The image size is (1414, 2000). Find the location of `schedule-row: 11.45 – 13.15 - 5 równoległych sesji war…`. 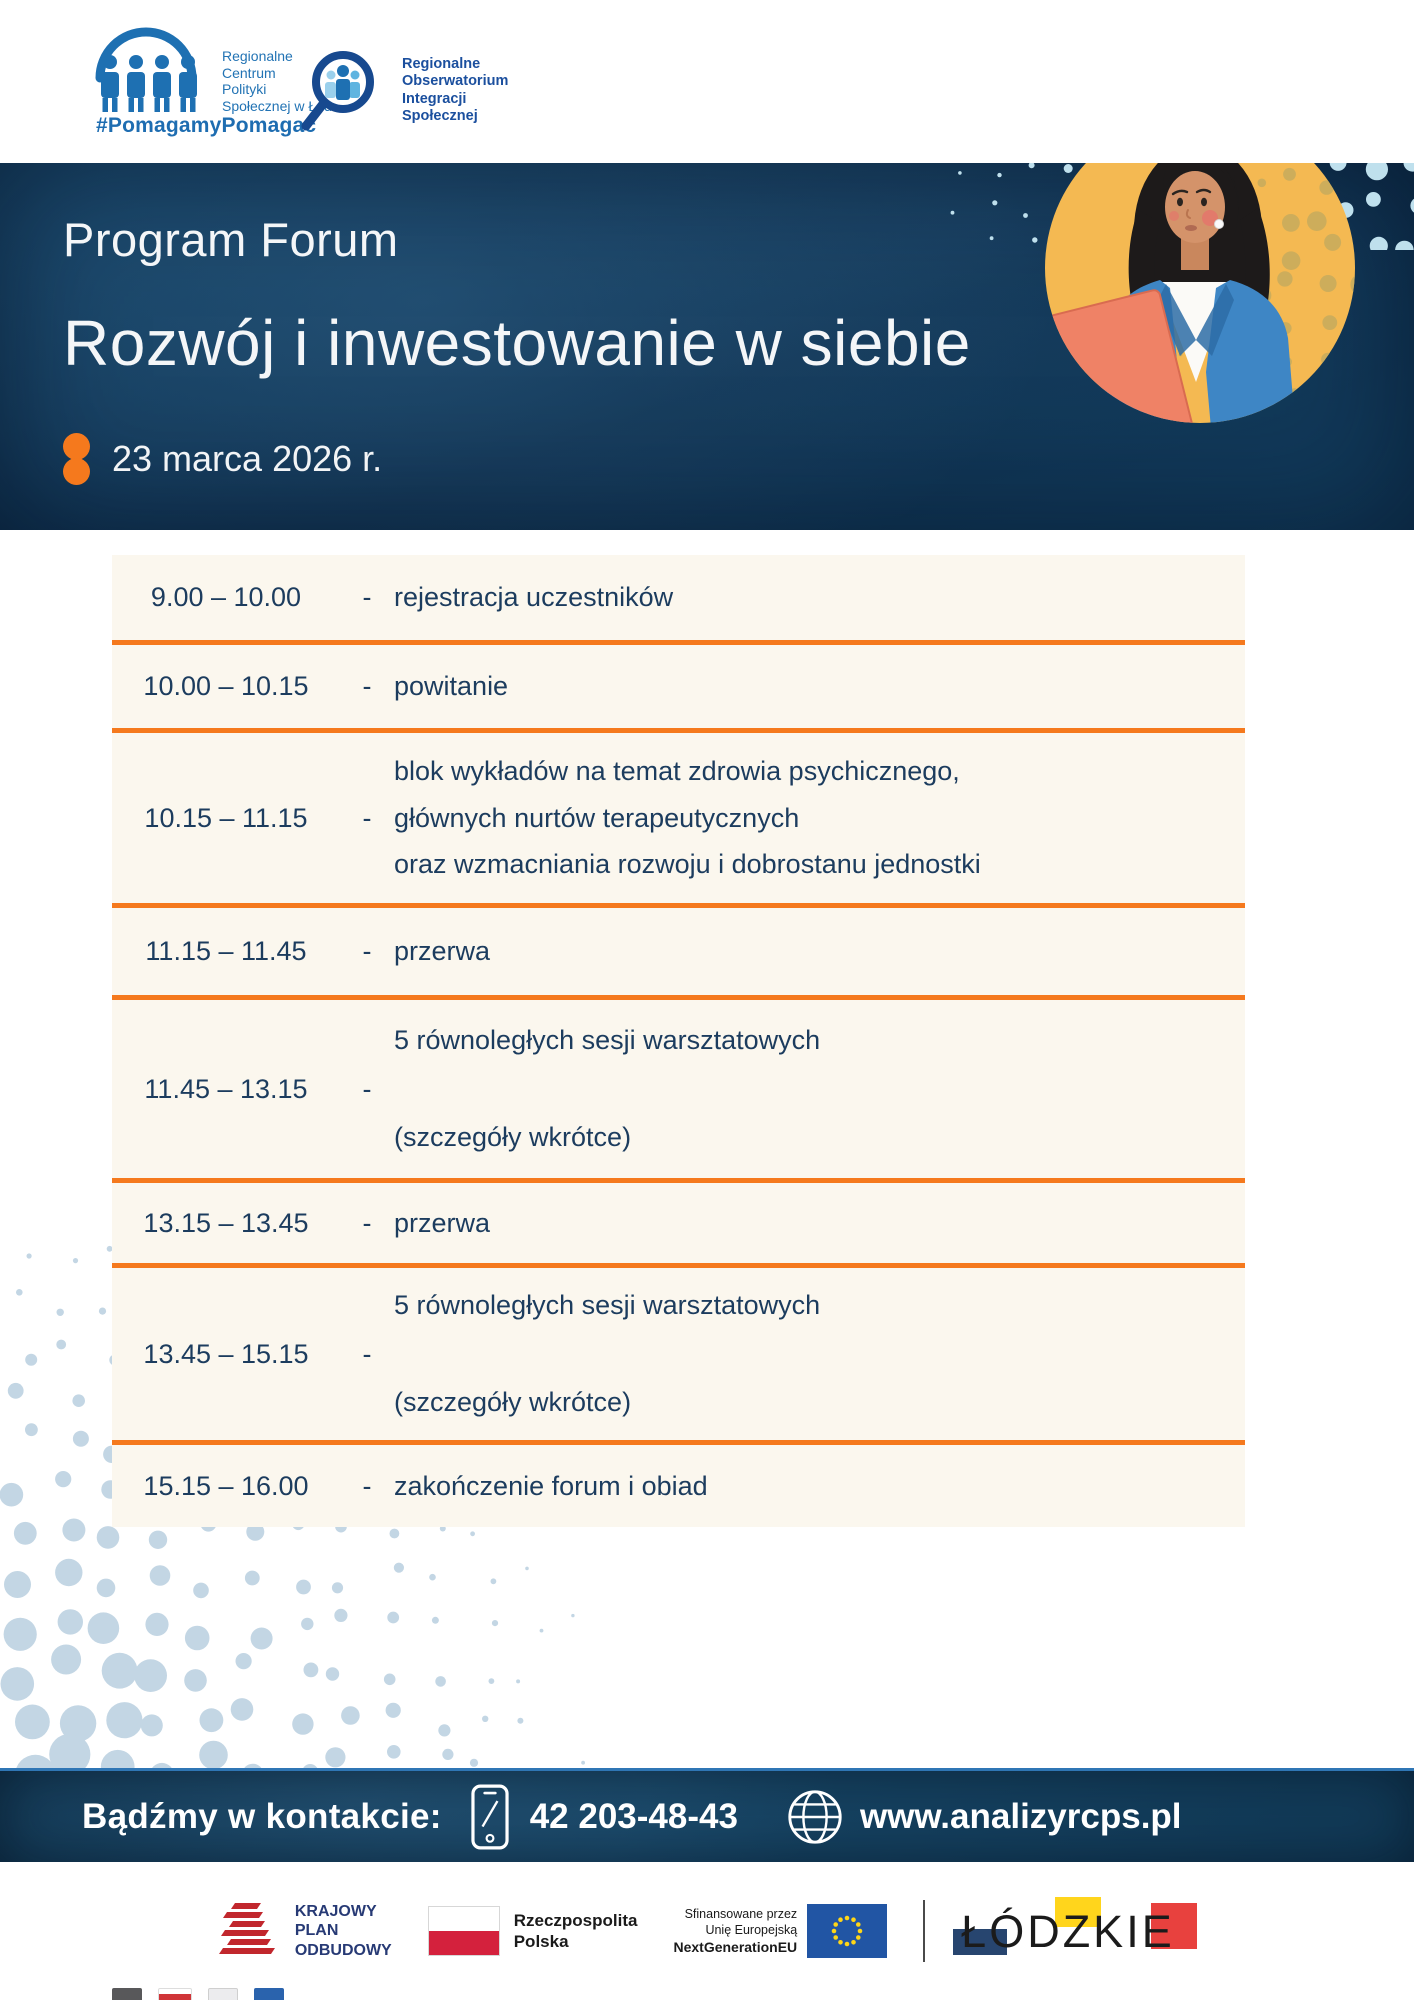

schedule-row: 11.45 – 13.15 - 5 równoległych sesji war… is located at coordinates (678, 1091).